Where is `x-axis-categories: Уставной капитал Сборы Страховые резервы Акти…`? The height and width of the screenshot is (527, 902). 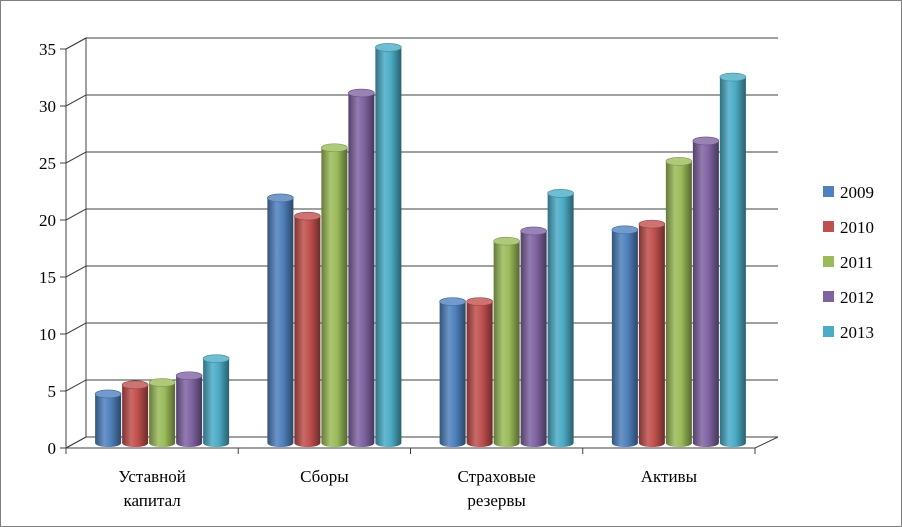
x-axis-categories: Уставной капитал Сборы Страховые резервы Акти… is located at coordinates (410, 479).